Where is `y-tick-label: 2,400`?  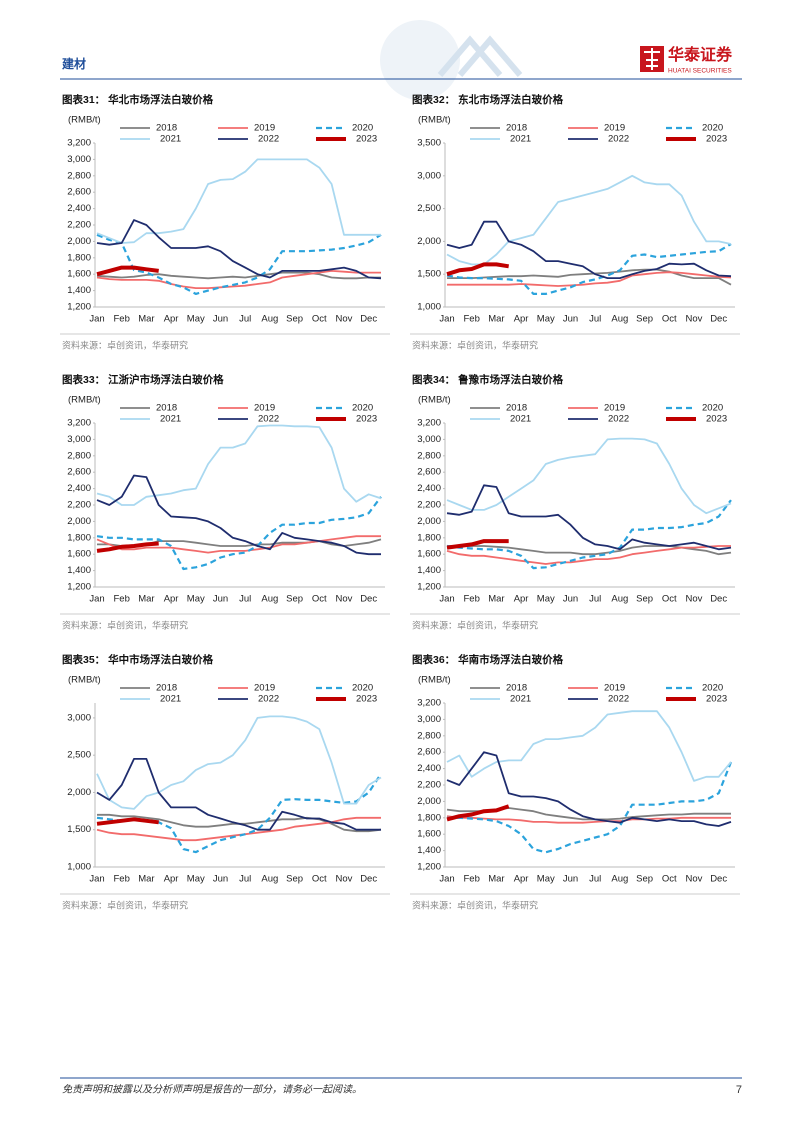 y-tick-label: 2,400 is located at coordinates (429, 768).